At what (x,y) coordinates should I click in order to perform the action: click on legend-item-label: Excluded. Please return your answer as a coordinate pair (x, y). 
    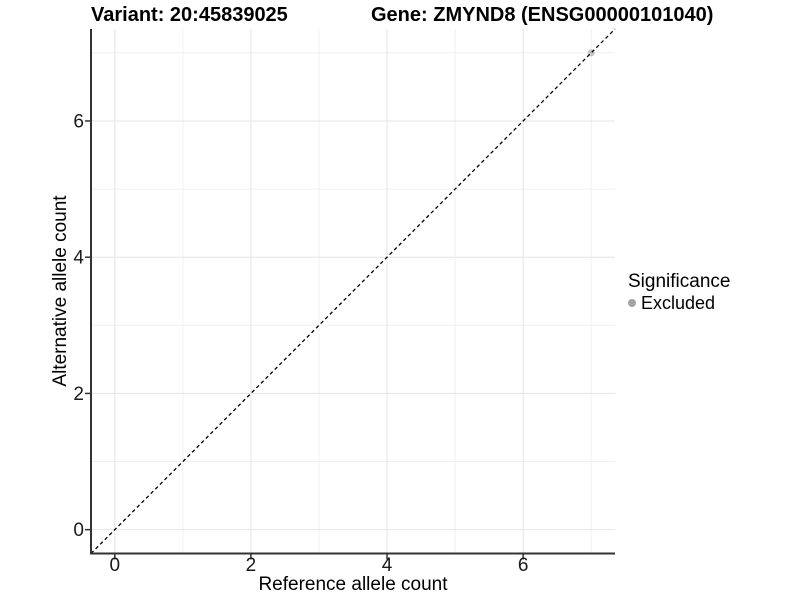
    Looking at the image, I should click on (678, 303).